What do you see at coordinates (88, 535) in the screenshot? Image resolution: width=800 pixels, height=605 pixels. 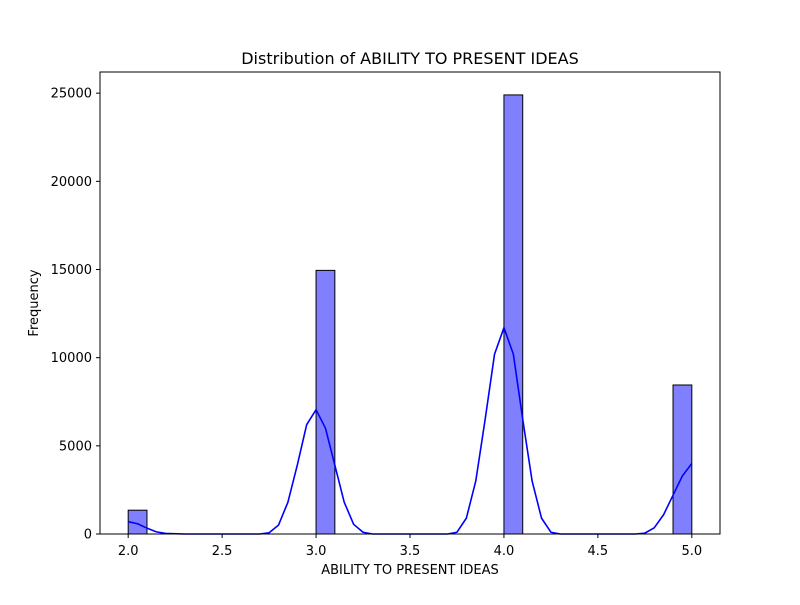 I see `y-tick-label-0: 0` at bounding box center [88, 535].